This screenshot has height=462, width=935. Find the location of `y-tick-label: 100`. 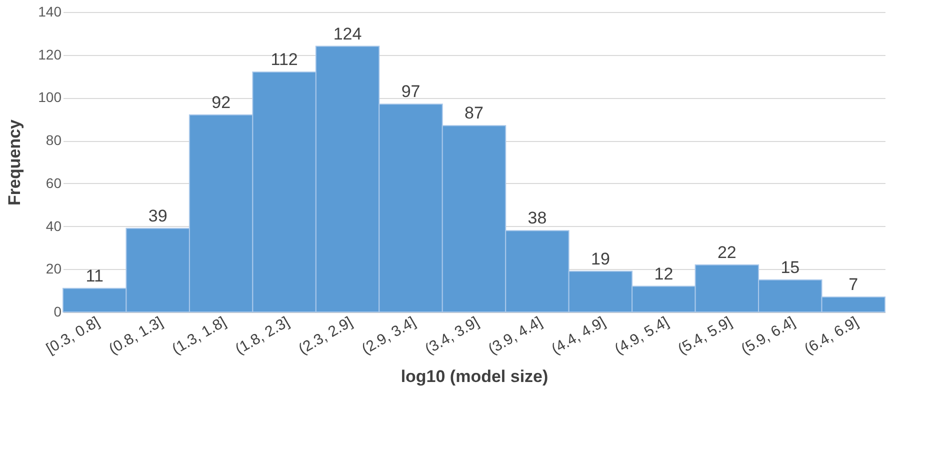

y-tick-label: 100 is located at coordinates (50, 97).